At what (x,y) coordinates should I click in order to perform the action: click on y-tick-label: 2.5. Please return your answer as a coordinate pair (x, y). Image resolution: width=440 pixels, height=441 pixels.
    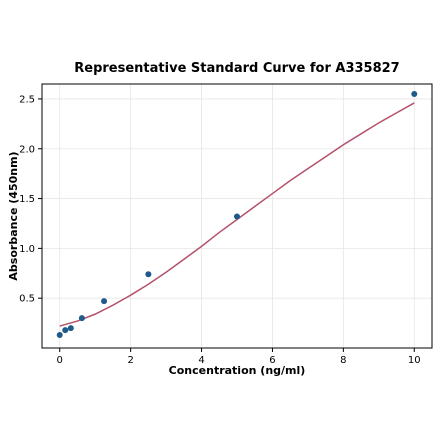
    Looking at the image, I should click on (27, 99).